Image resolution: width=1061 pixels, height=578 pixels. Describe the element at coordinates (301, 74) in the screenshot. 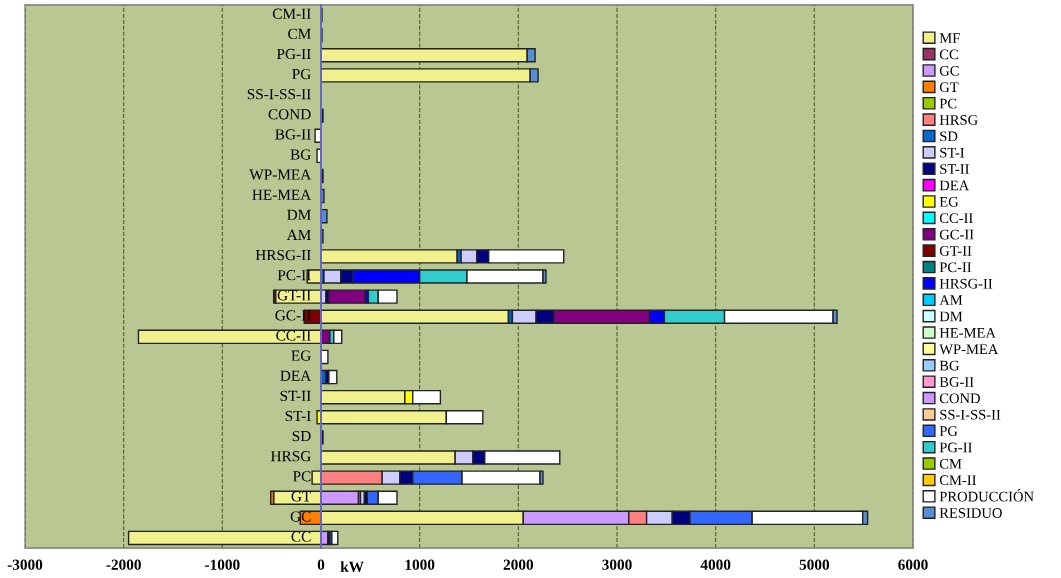

I see `y-tick-label: PG` at that location.